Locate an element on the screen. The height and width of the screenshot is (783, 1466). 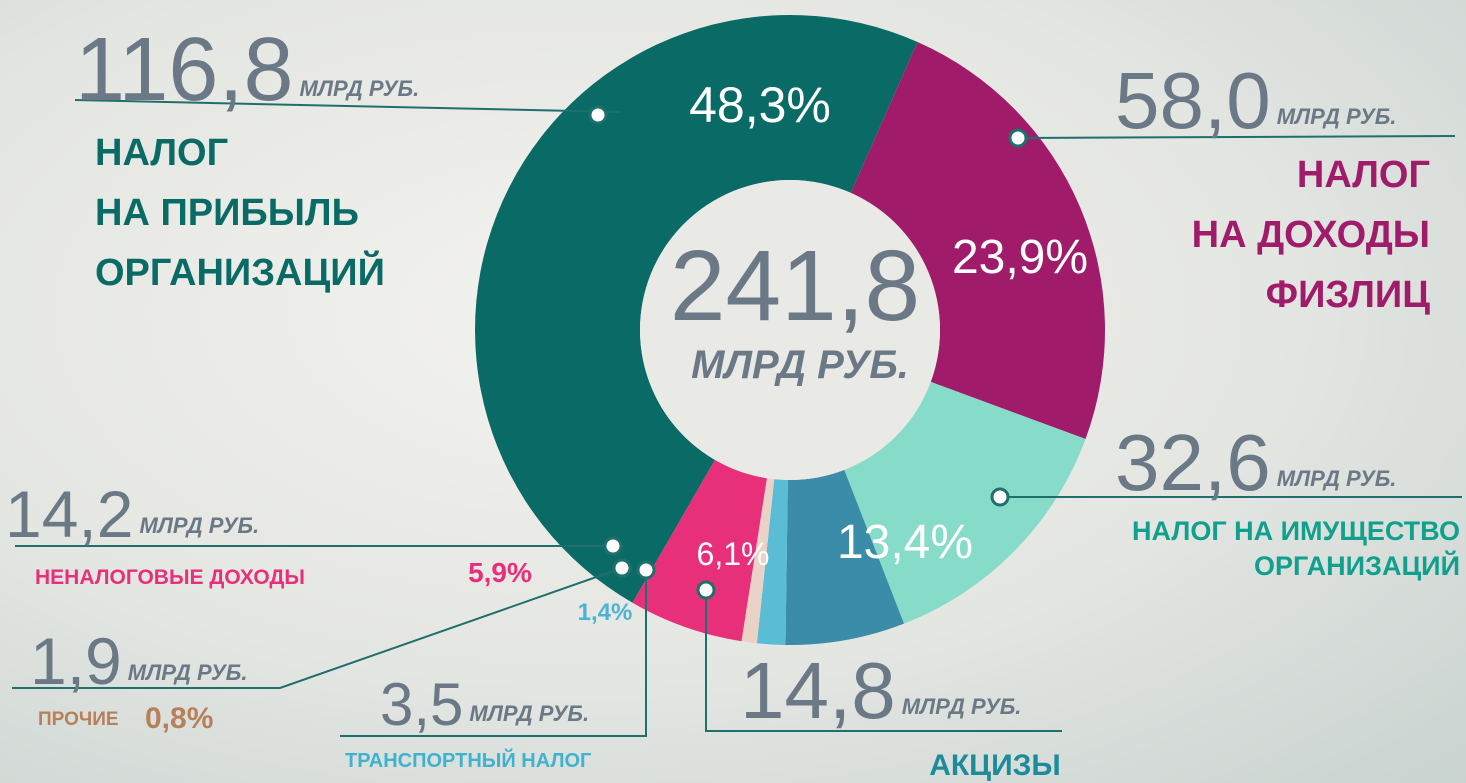
category-label: ПРОЧИЕ is located at coordinates (78, 719).